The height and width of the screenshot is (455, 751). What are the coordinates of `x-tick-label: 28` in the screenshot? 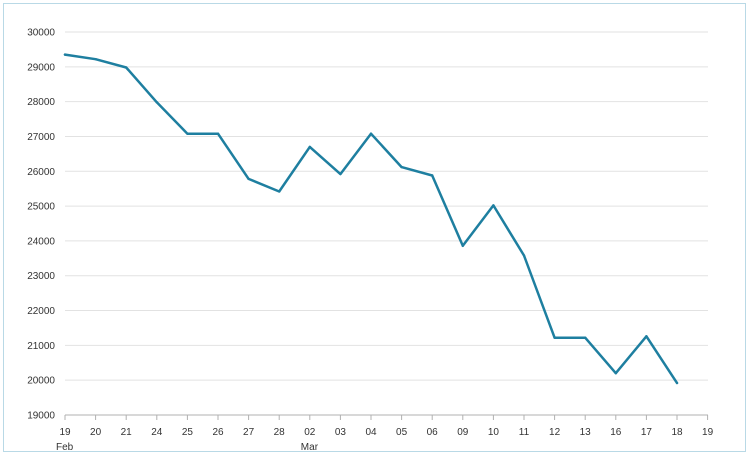 It's located at (280, 432).